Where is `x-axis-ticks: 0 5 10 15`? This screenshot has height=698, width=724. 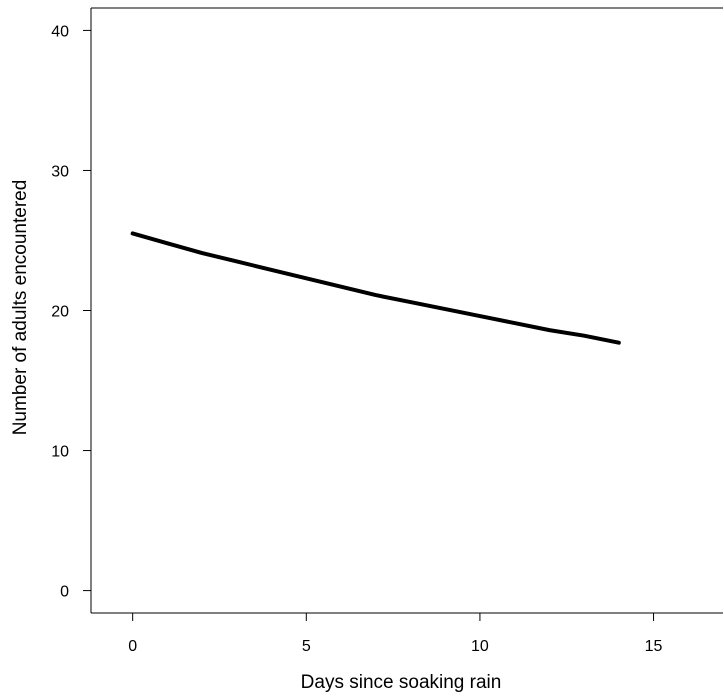
x-axis-ticks: 0 5 10 15 is located at coordinates (395, 634).